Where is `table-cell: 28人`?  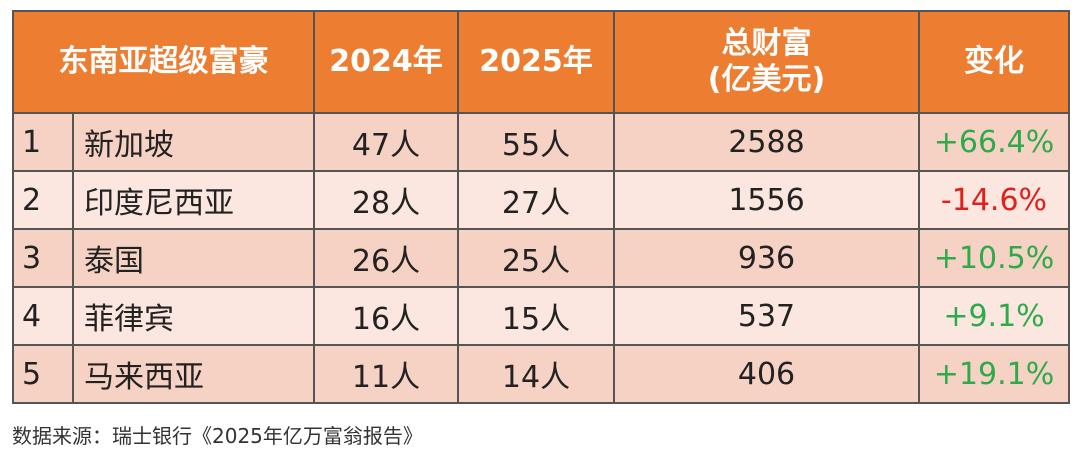 table-cell: 28人 is located at coordinates (386, 200).